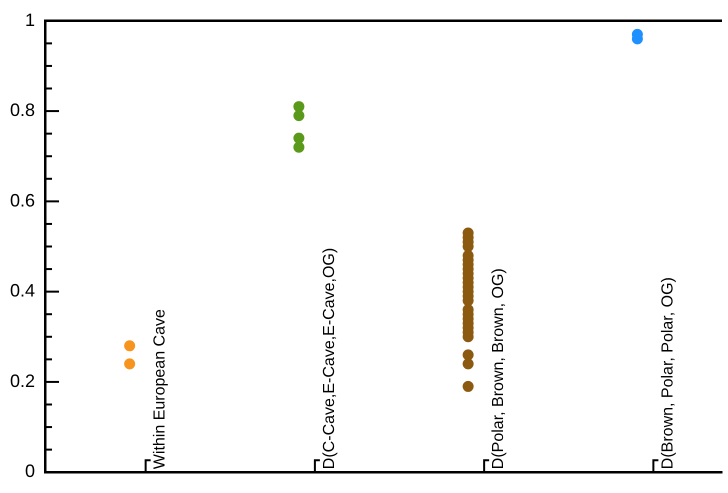 The height and width of the screenshot is (493, 728). Describe the element at coordinates (160, 389) in the screenshot. I see `x-tick-label: Within European Cave` at that location.